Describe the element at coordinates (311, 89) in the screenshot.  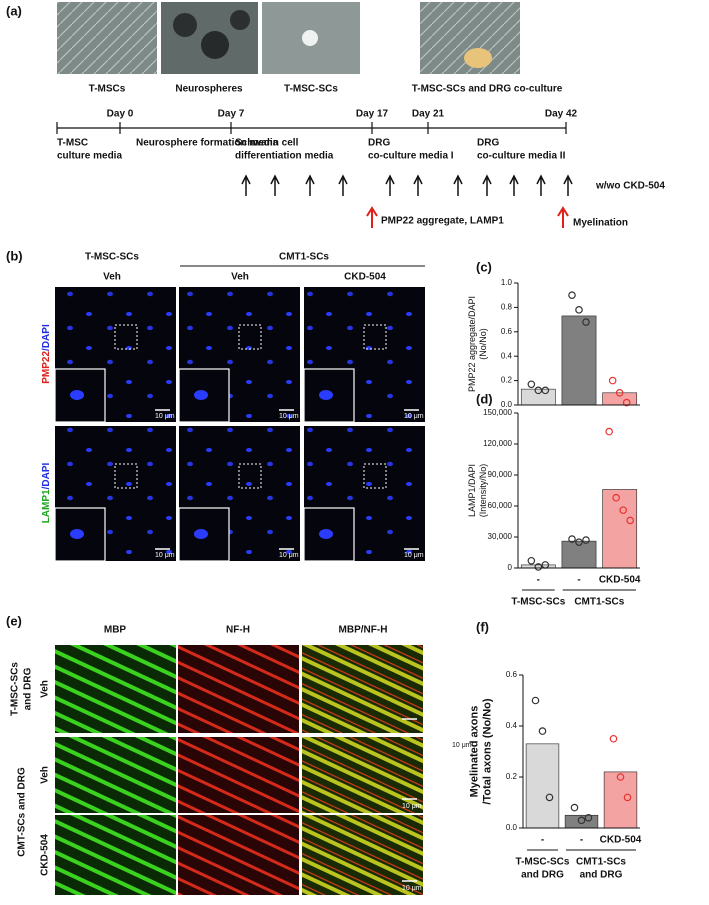
I see `image-label: T-MSC-SCs` at that location.